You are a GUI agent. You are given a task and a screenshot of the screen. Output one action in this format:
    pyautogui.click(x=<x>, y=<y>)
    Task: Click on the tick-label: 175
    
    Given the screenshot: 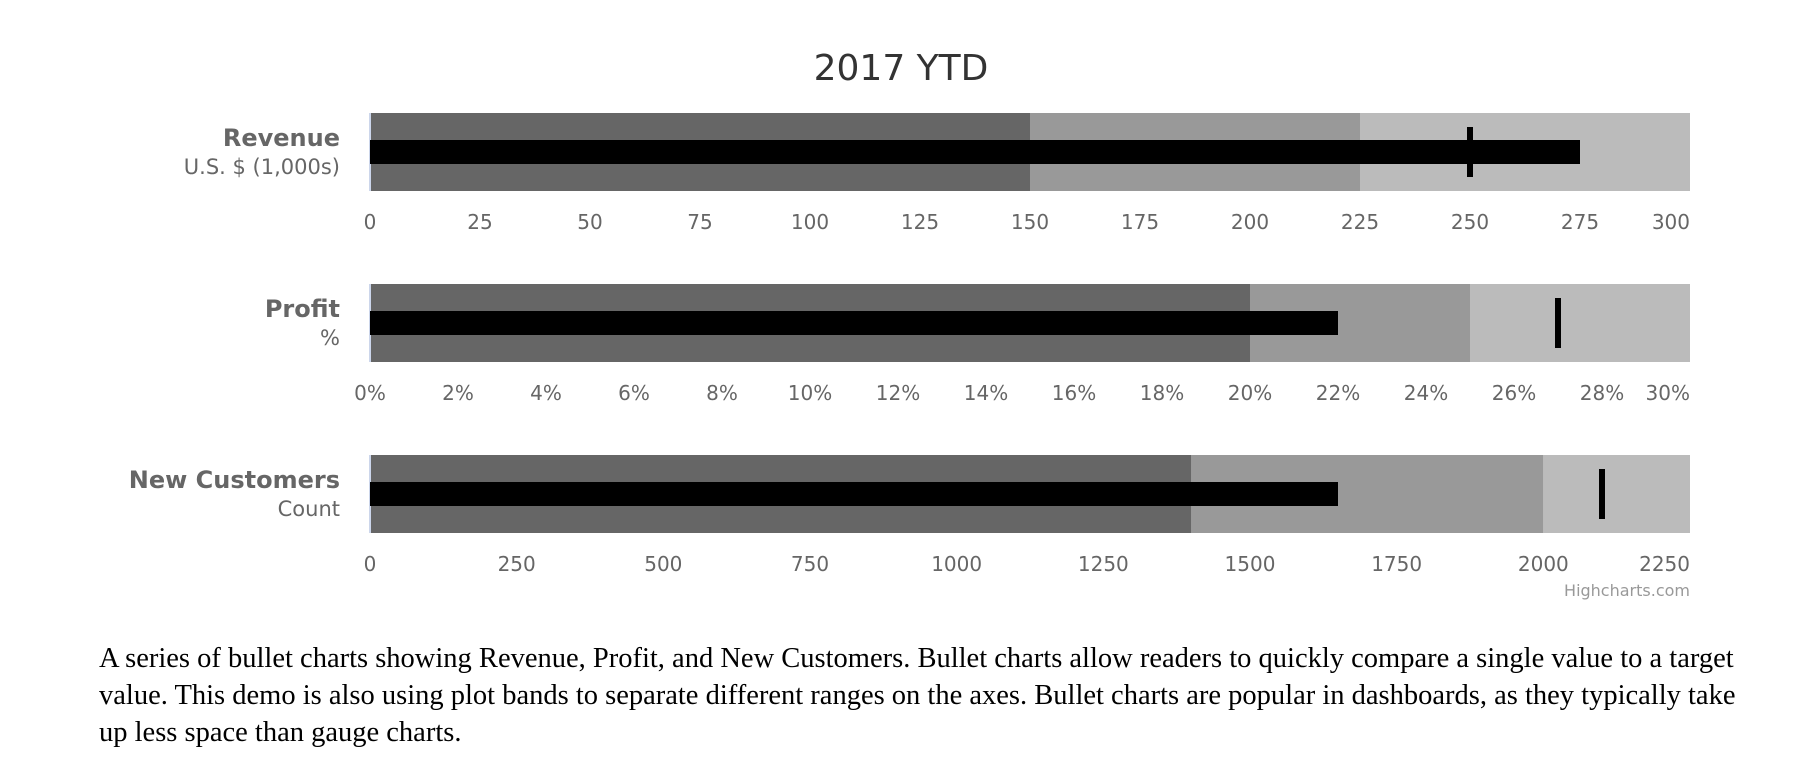 What is the action you would take?
    pyautogui.click(x=1140, y=222)
    